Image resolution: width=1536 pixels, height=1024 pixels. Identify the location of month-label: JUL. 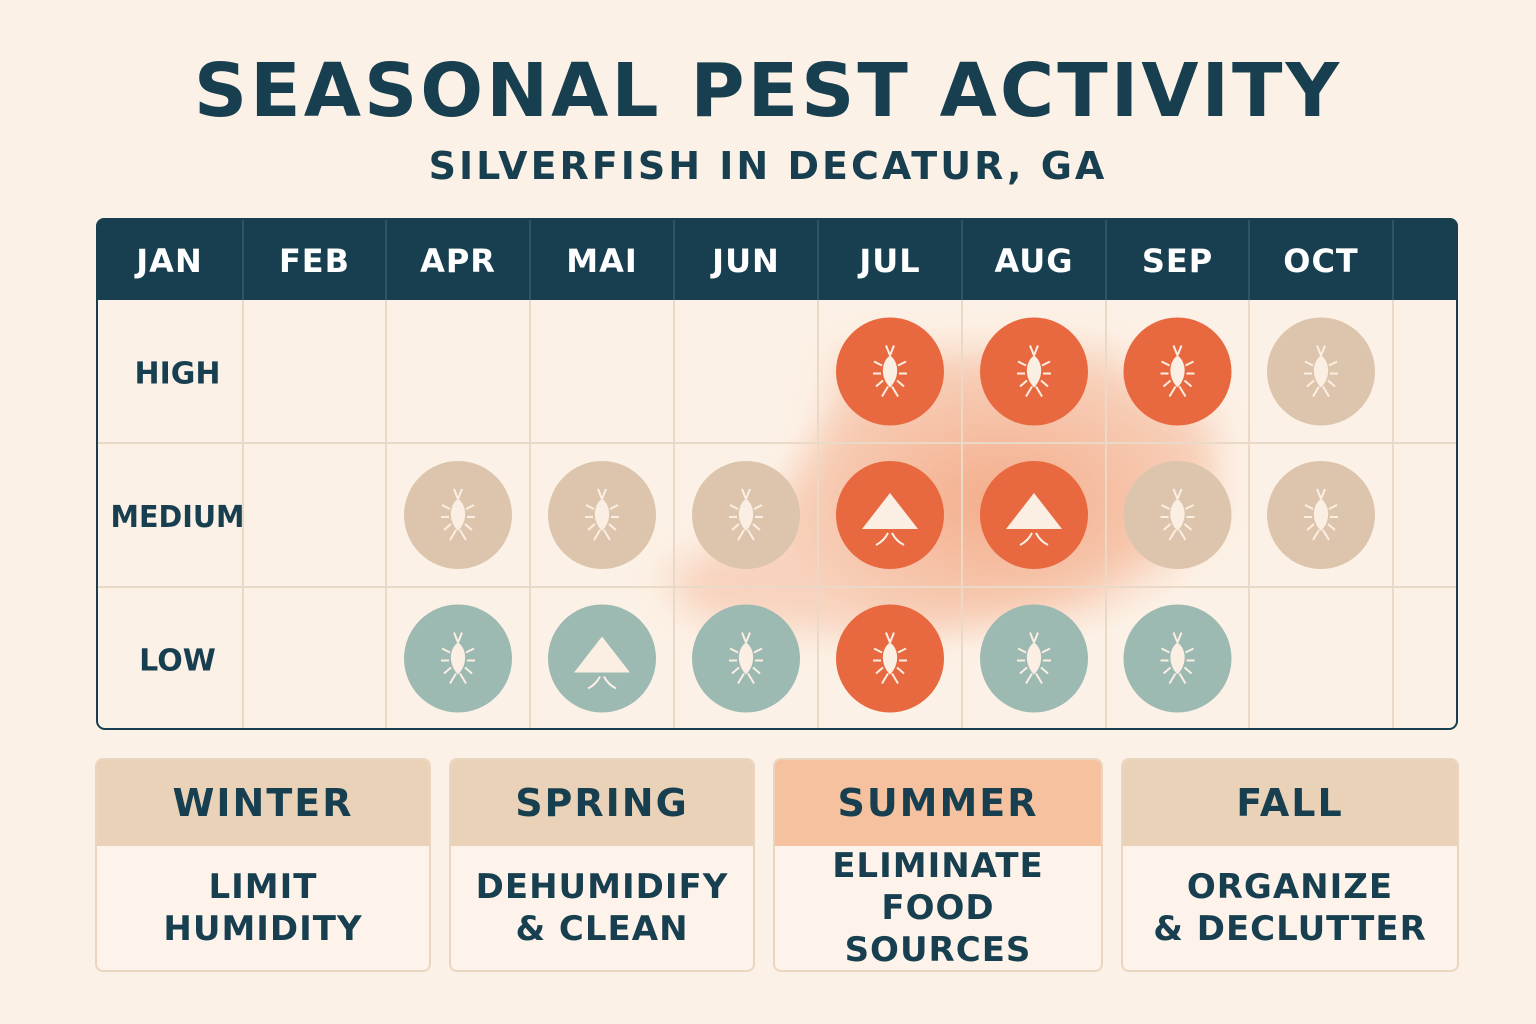
(888, 261).